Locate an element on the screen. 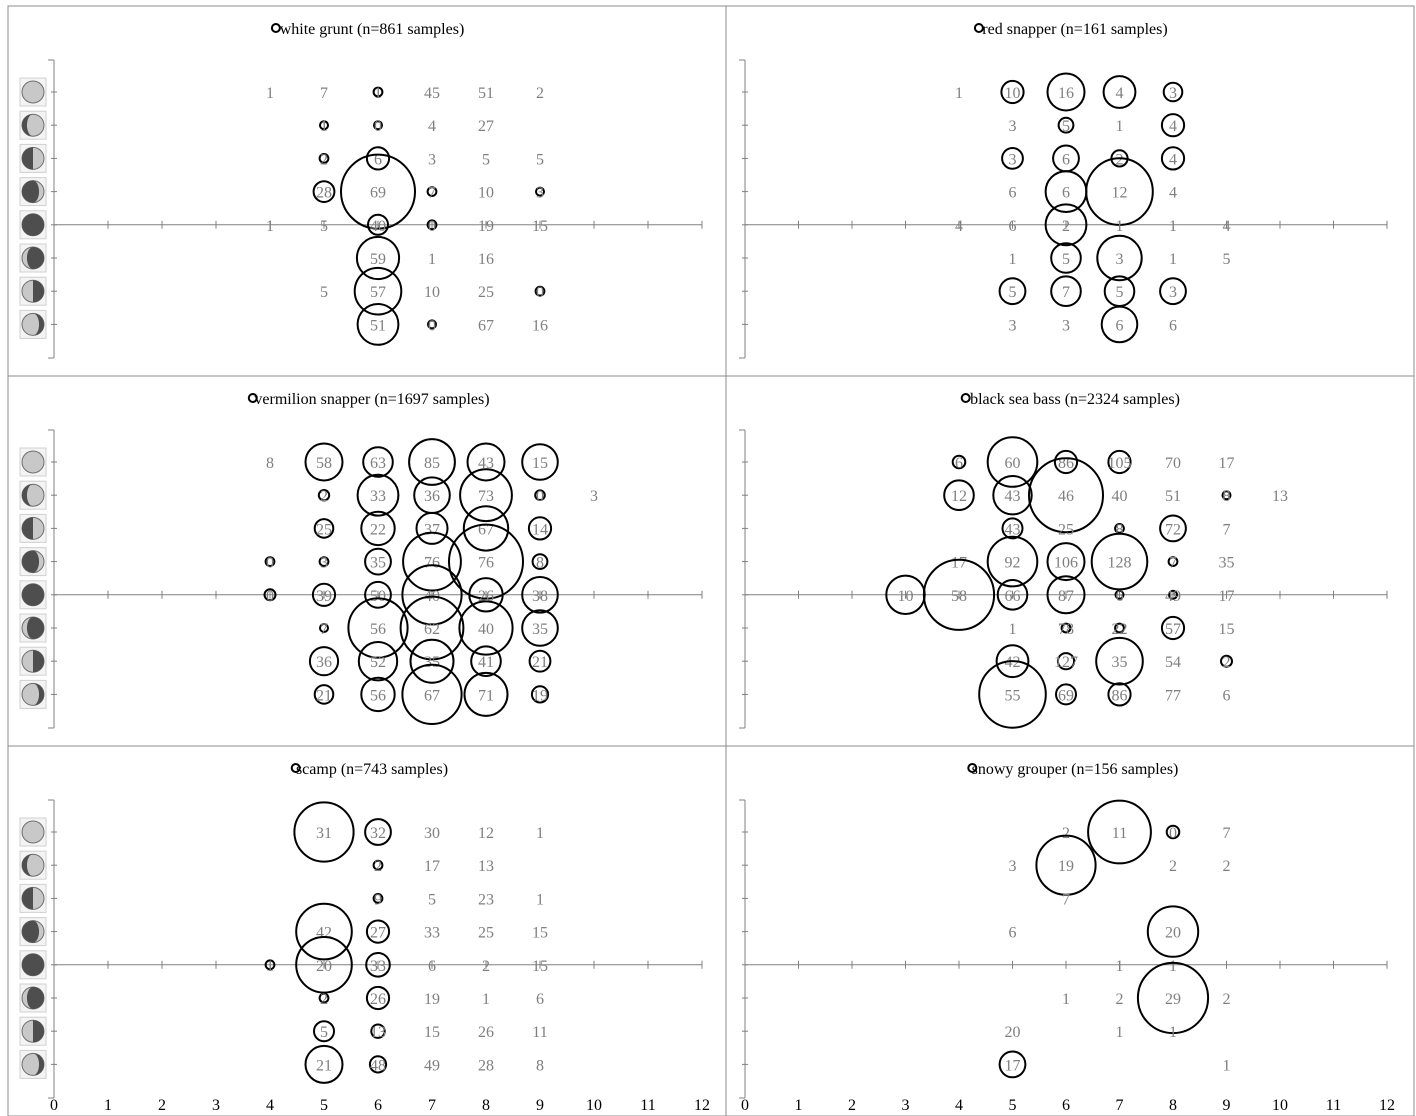  data-label: 27 is located at coordinates (486, 126).